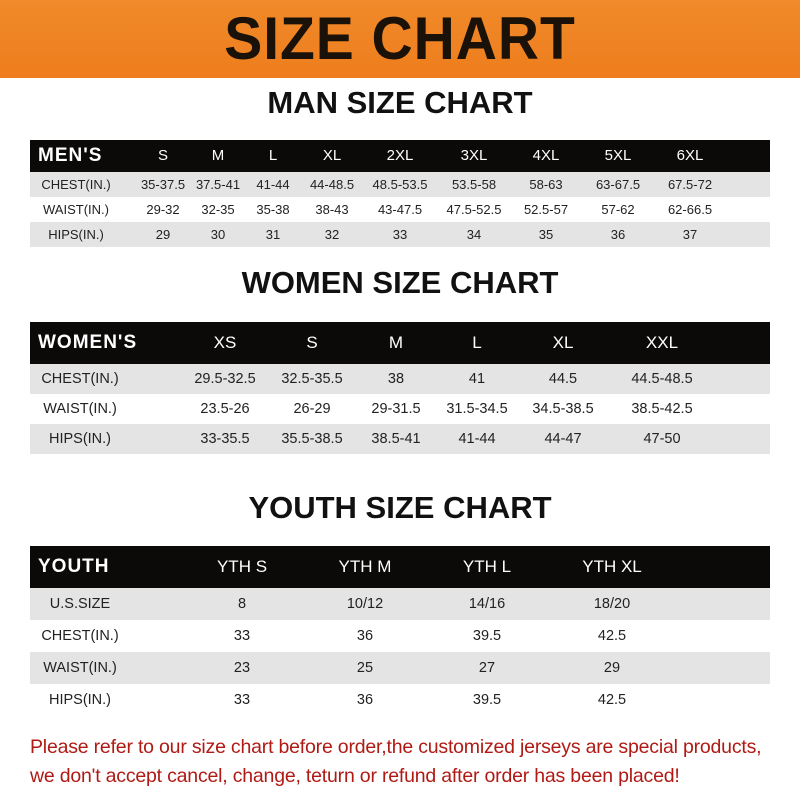 The image size is (800, 800). Describe the element at coordinates (612, 636) in the screenshot. I see `measure-cell: 42.5` at that location.